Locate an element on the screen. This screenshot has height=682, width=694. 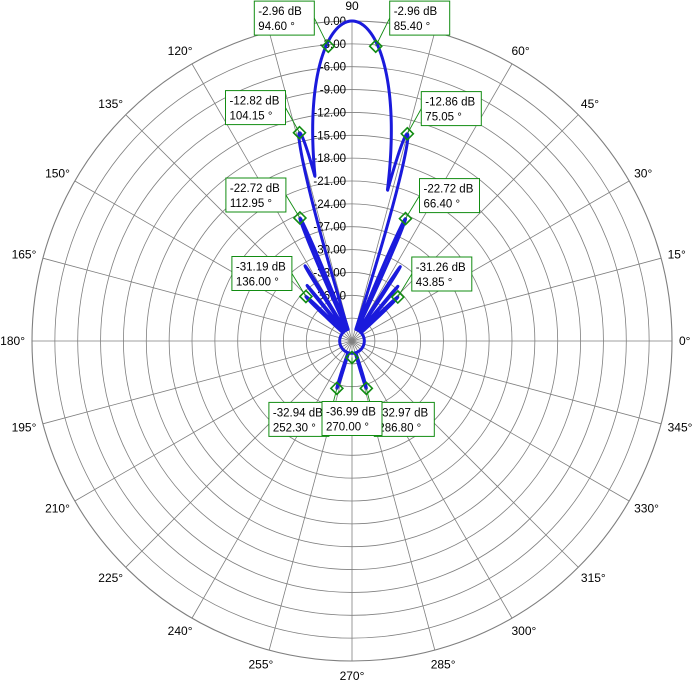
marker-db-label: -31.19 dB is located at coordinates (261, 268).